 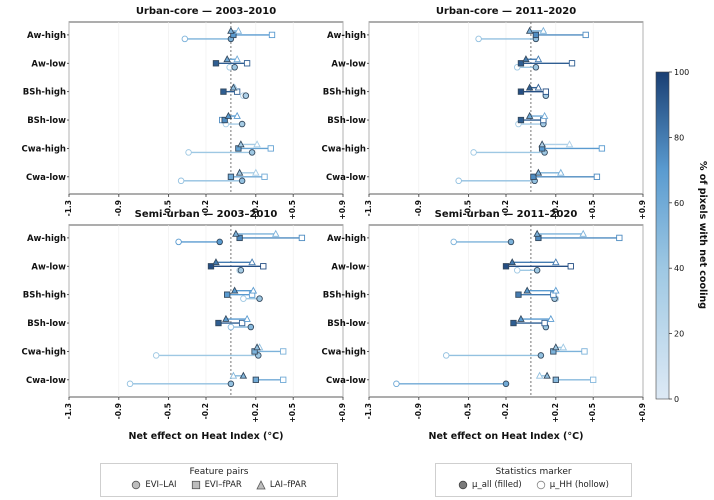 I want to click on mark-lai-fpar-cwa-high, so click(x=560, y=347).